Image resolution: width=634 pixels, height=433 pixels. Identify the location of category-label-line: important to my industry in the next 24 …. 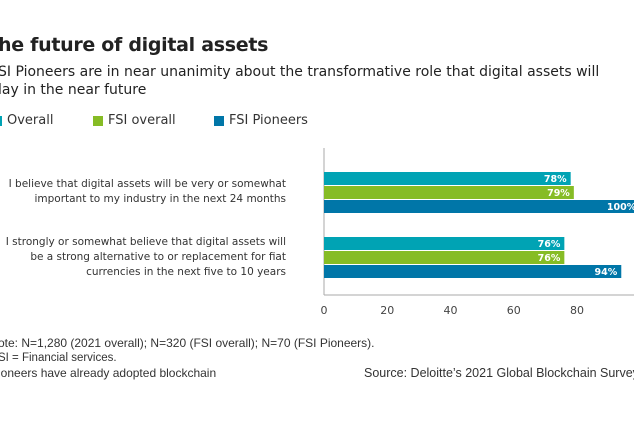
(160, 199).